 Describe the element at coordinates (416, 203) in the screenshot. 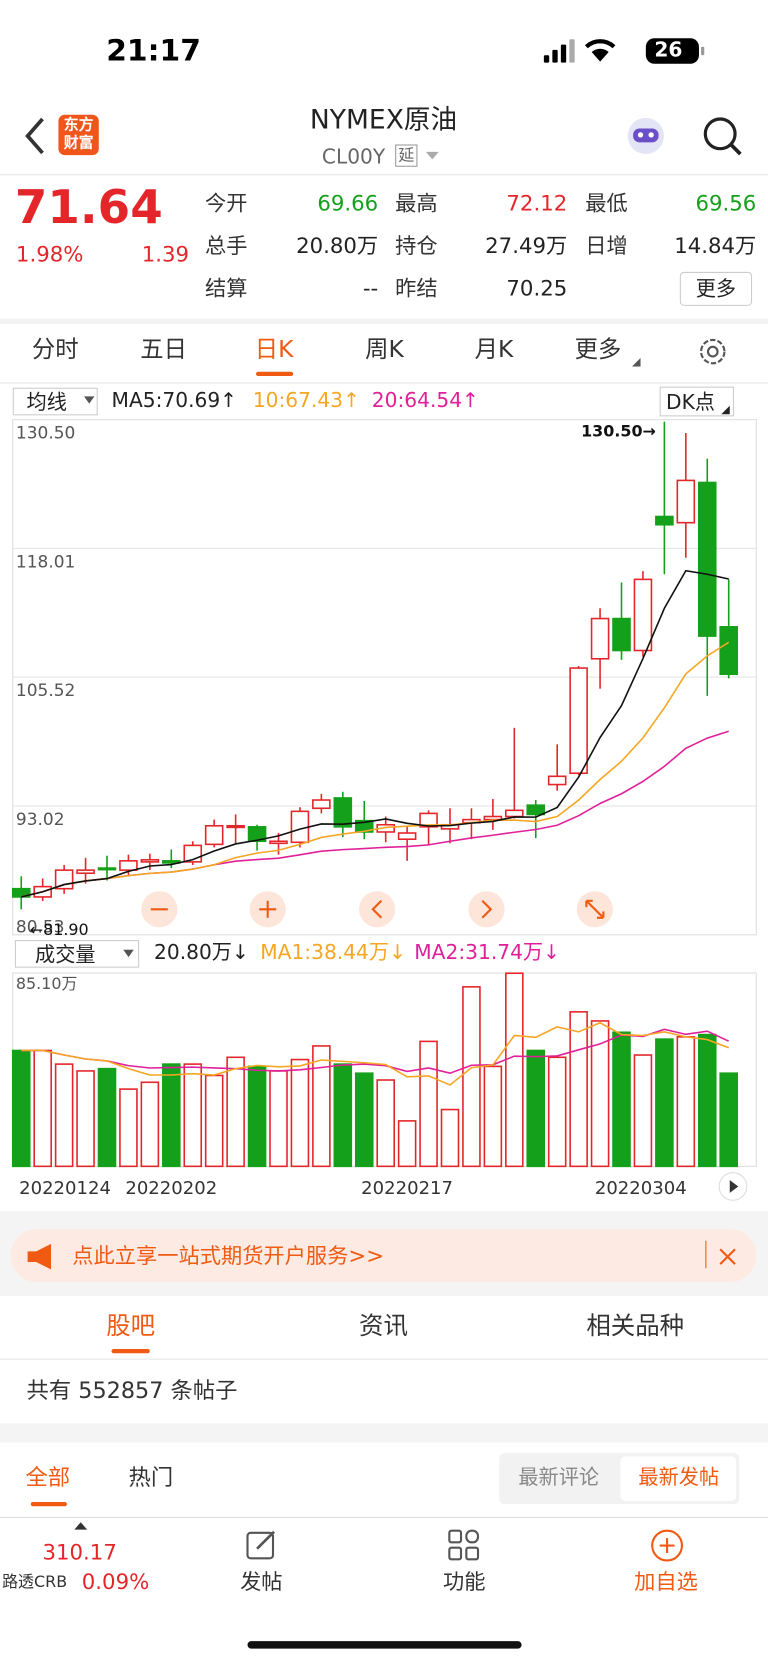

I see `field-label: 最高` at that location.